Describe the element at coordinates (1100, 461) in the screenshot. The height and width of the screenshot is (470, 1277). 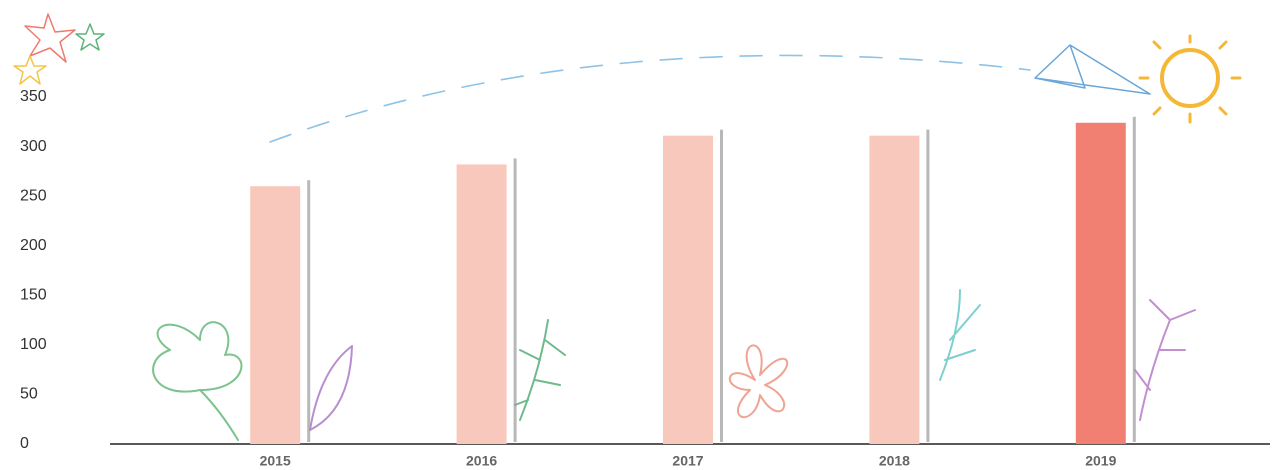
I see `x-tick-label: 2019` at that location.